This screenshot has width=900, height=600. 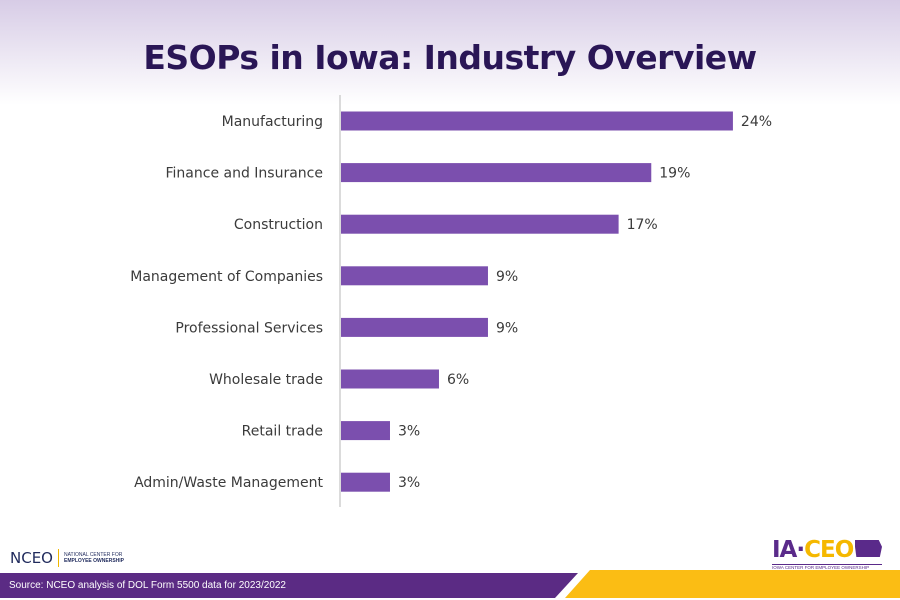 What do you see at coordinates (245, 174) in the screenshot?
I see `category-label: Finance and Insurance` at bounding box center [245, 174].